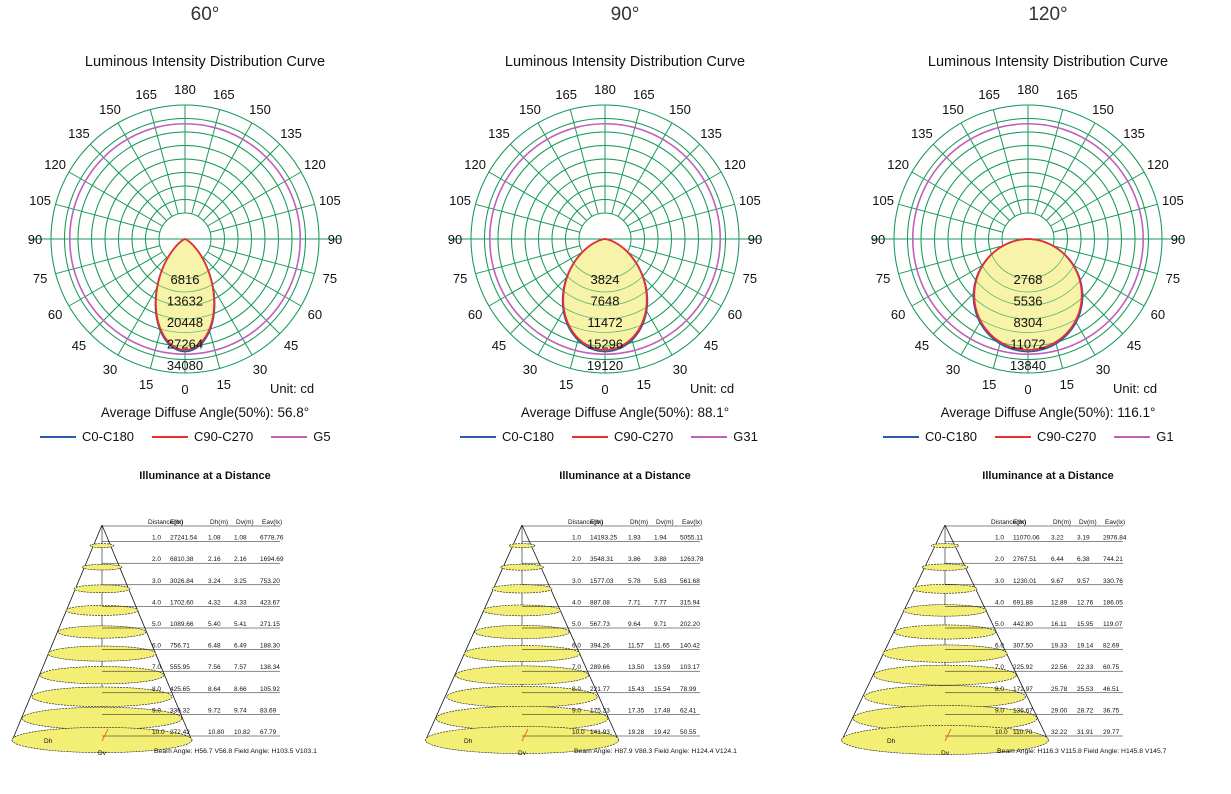 The height and width of the screenshot is (794, 1231). Describe the element at coordinates (180, 646) in the screenshot. I see `table-cell: 756.71` at that location.